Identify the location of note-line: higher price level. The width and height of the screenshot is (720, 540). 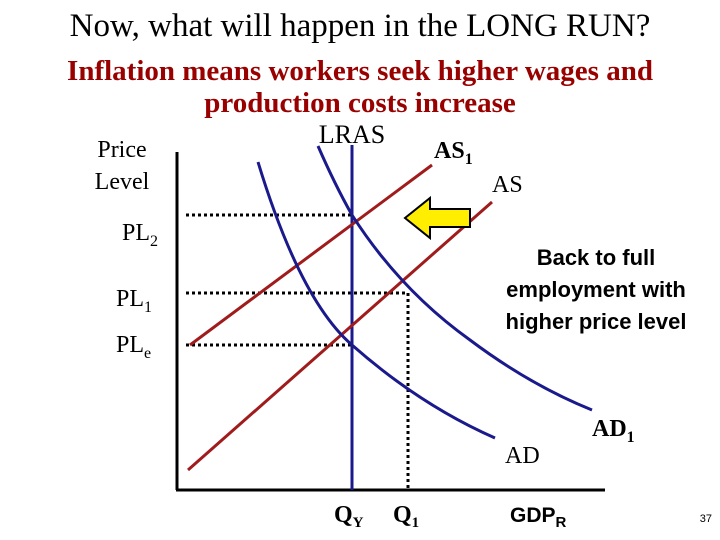
(596, 321).